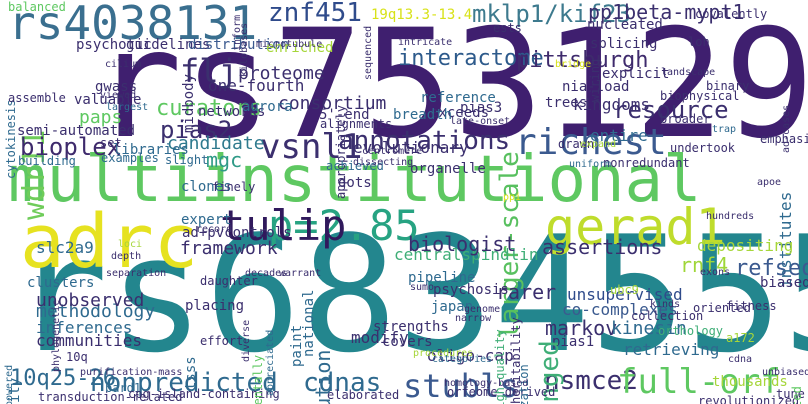 The image size is (808, 404). I want to click on cloud-word: software-assisted, so click(797, 395).